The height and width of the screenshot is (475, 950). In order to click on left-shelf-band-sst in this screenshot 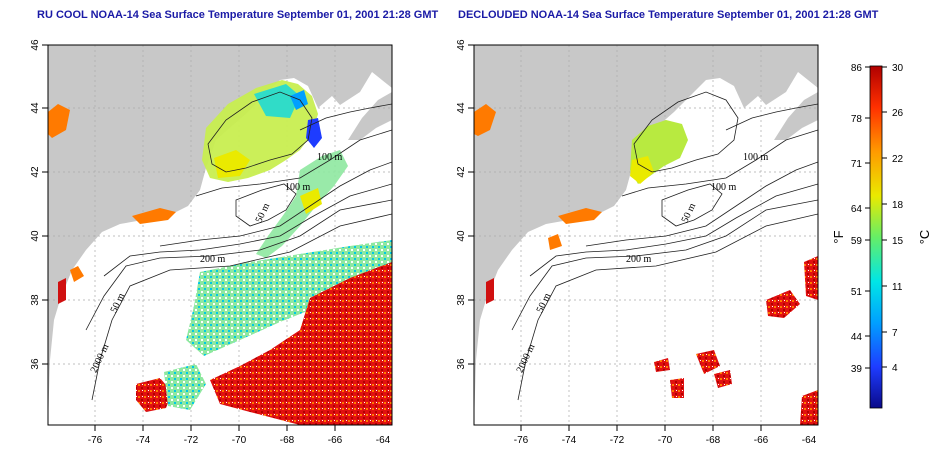, I will do `click(302, 204)`.